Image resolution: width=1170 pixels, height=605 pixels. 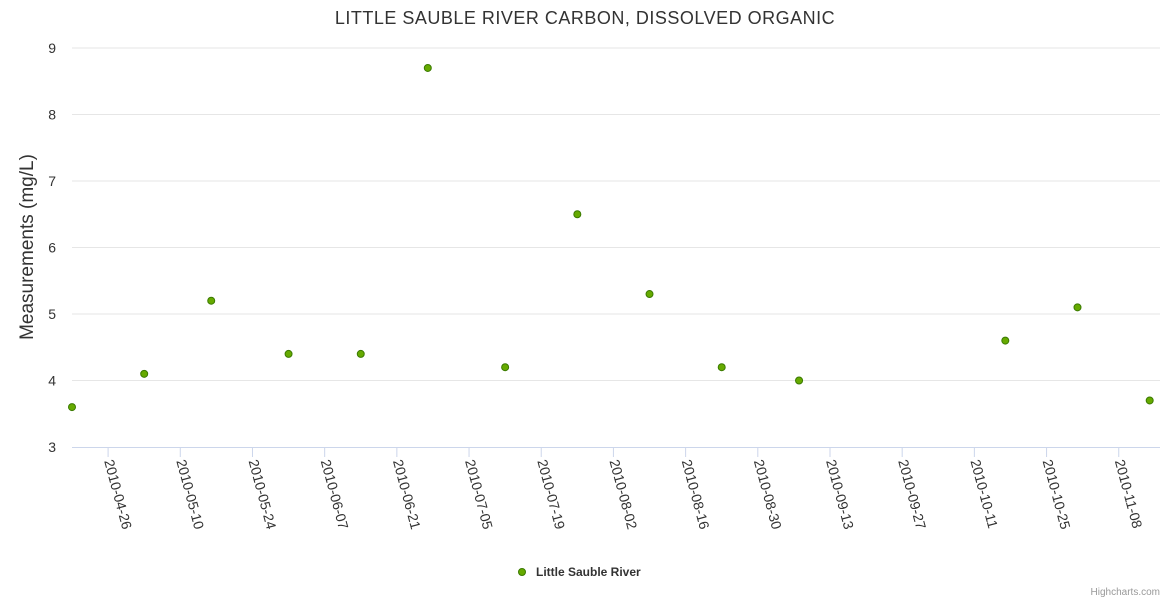 What do you see at coordinates (1125, 592) in the screenshot?
I see `credits-link: Highcharts.com` at bounding box center [1125, 592].